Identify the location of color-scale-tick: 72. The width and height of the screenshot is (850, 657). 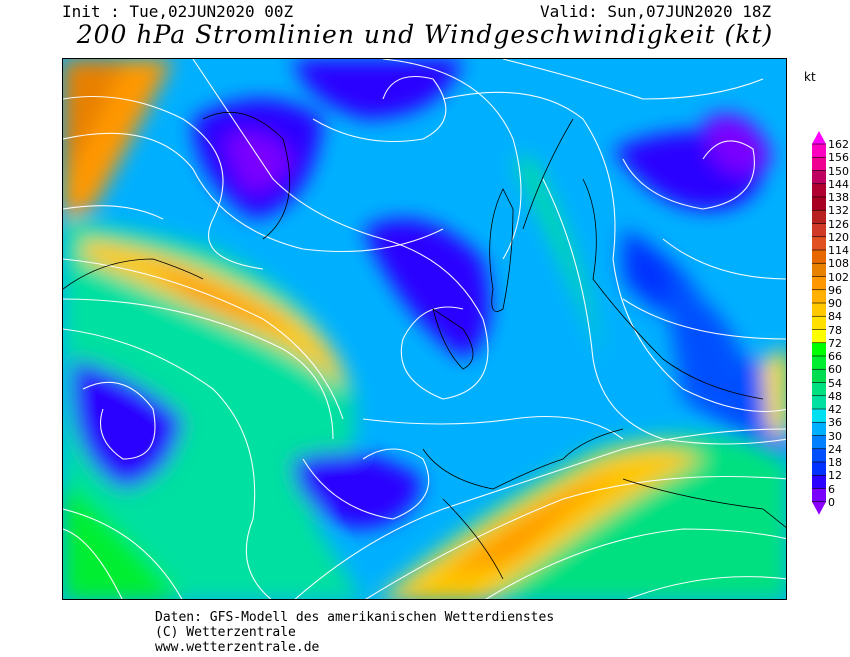
(835, 343).